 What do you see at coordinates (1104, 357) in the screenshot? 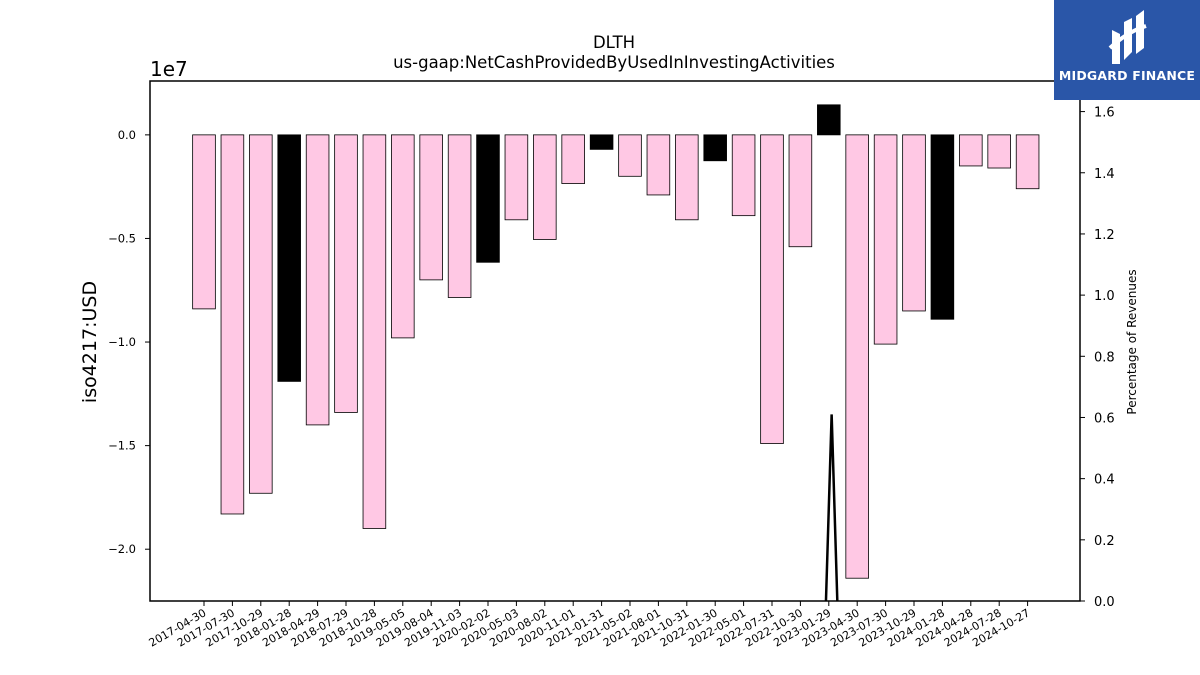
I see `y2-tick-label: 0.8` at bounding box center [1104, 357].